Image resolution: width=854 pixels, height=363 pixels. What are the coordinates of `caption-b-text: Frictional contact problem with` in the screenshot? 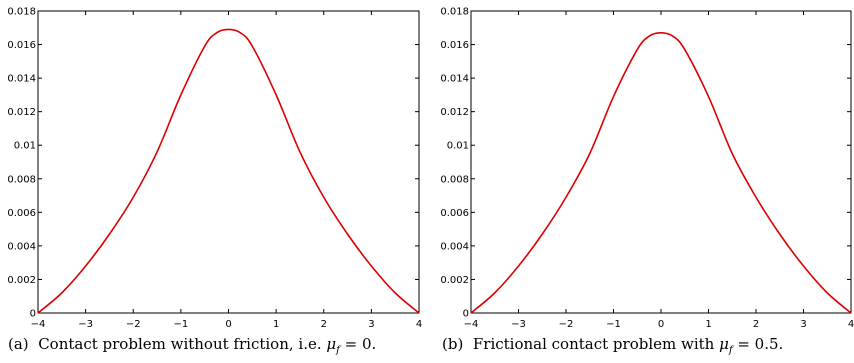 It's located at (593, 344).